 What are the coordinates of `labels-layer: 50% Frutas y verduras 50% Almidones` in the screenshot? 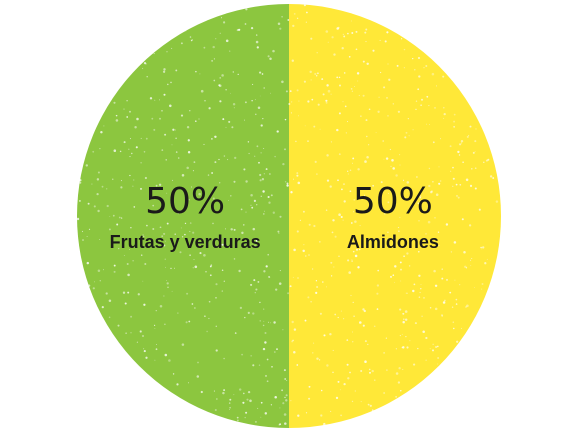 It's located at (274, 216).